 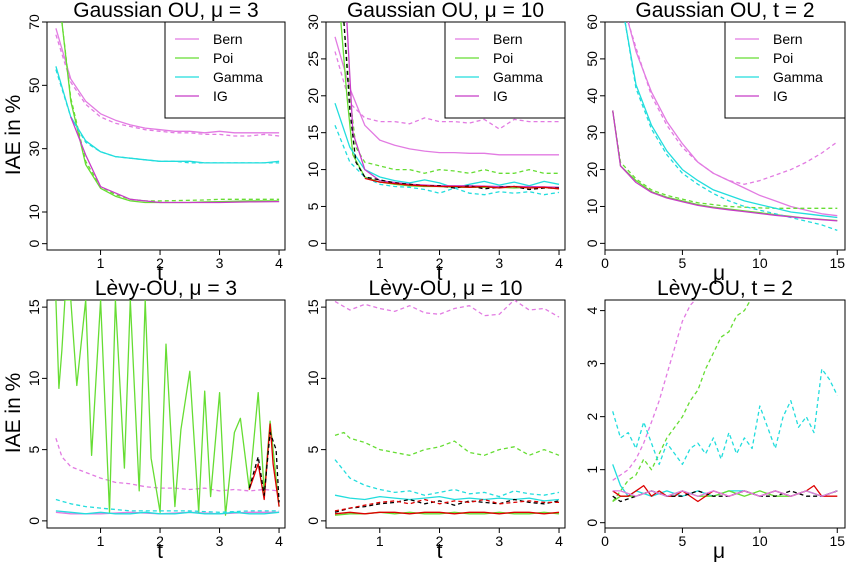 I want to click on y-tick-label: 20, so click(x=313, y=96).